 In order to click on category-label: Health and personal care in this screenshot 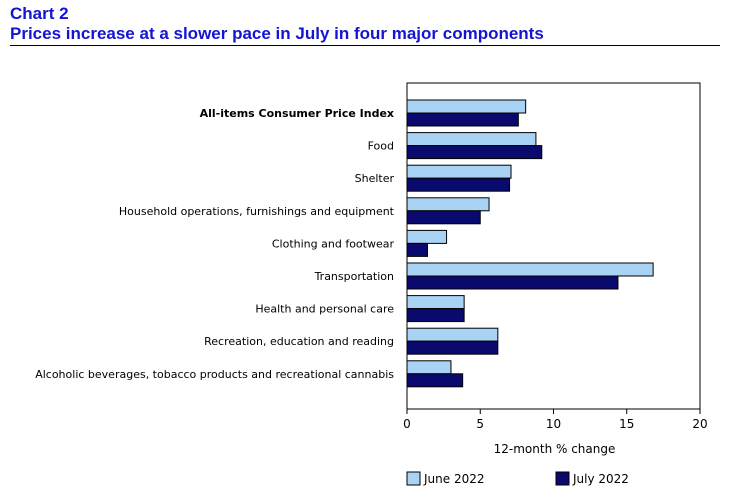, I will do `click(324, 309)`.